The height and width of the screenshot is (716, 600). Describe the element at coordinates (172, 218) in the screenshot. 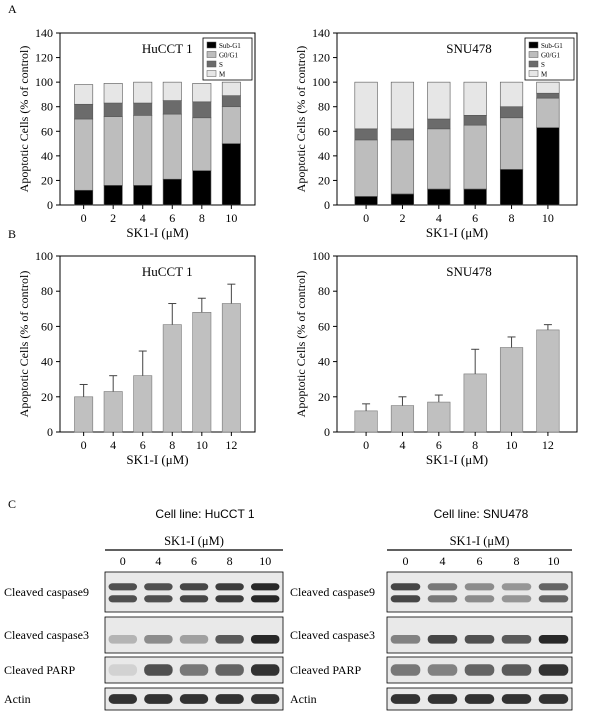

I see `x-tick-label: 6` at that location.